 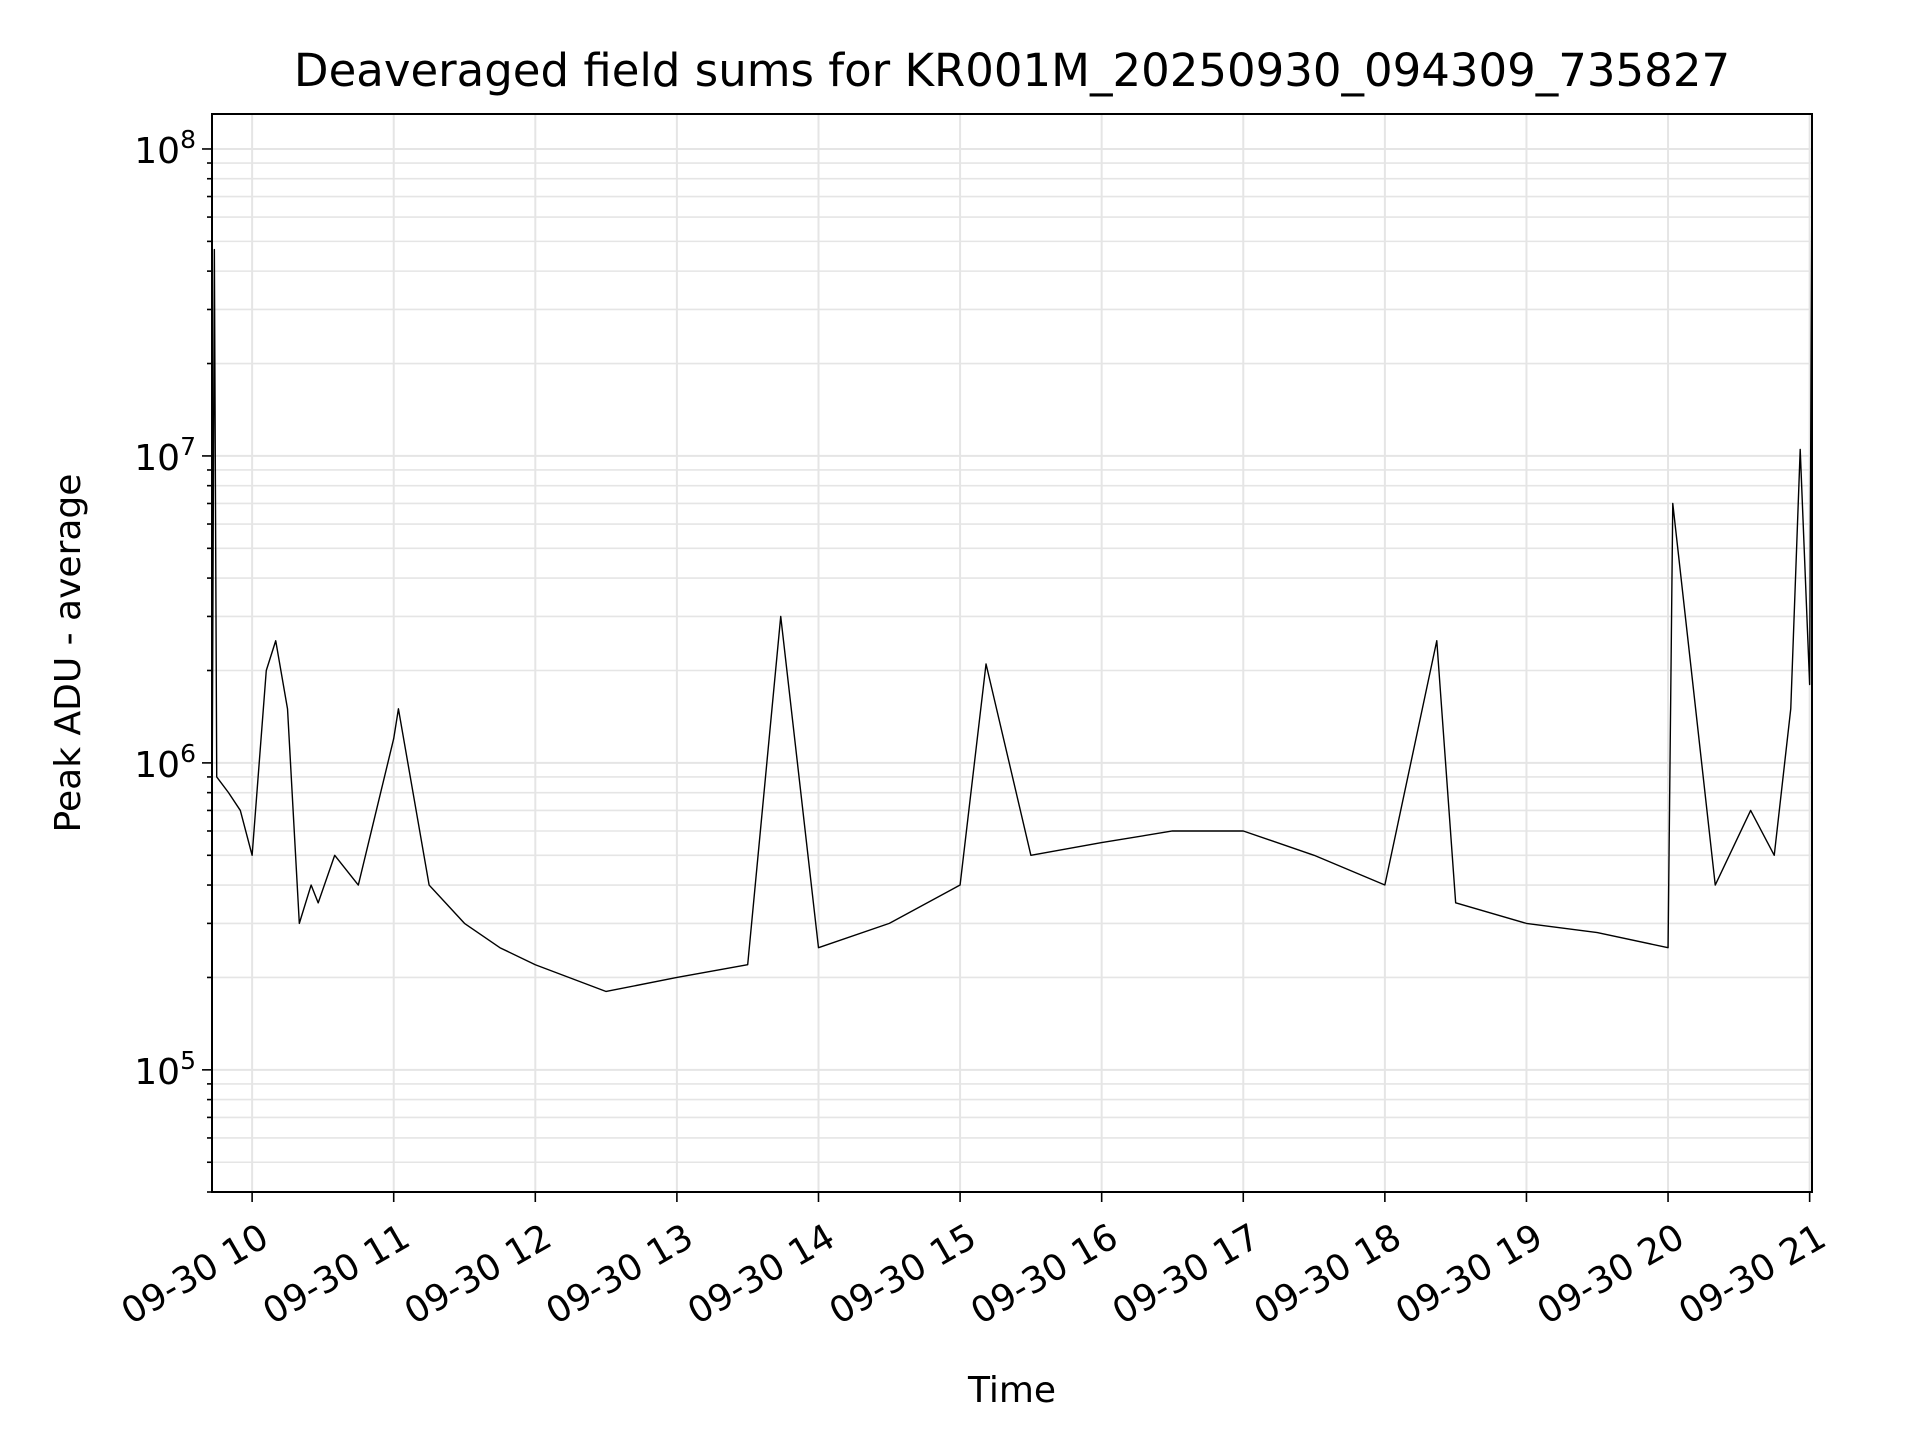 What do you see at coordinates (165, 762) in the screenshot?
I see `y-tick-label: 10⁶` at bounding box center [165, 762].